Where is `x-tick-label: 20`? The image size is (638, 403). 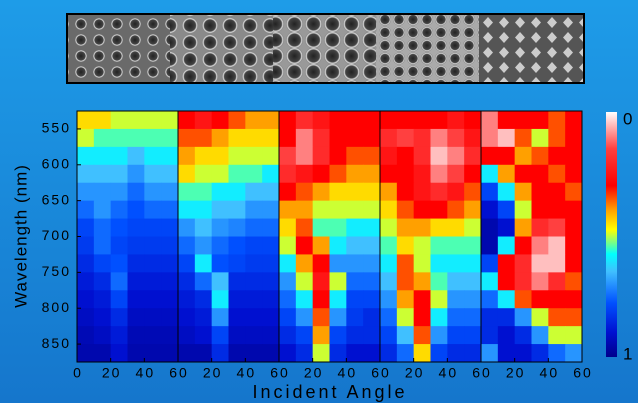
x-tick-label: 20 is located at coordinates (112, 373).